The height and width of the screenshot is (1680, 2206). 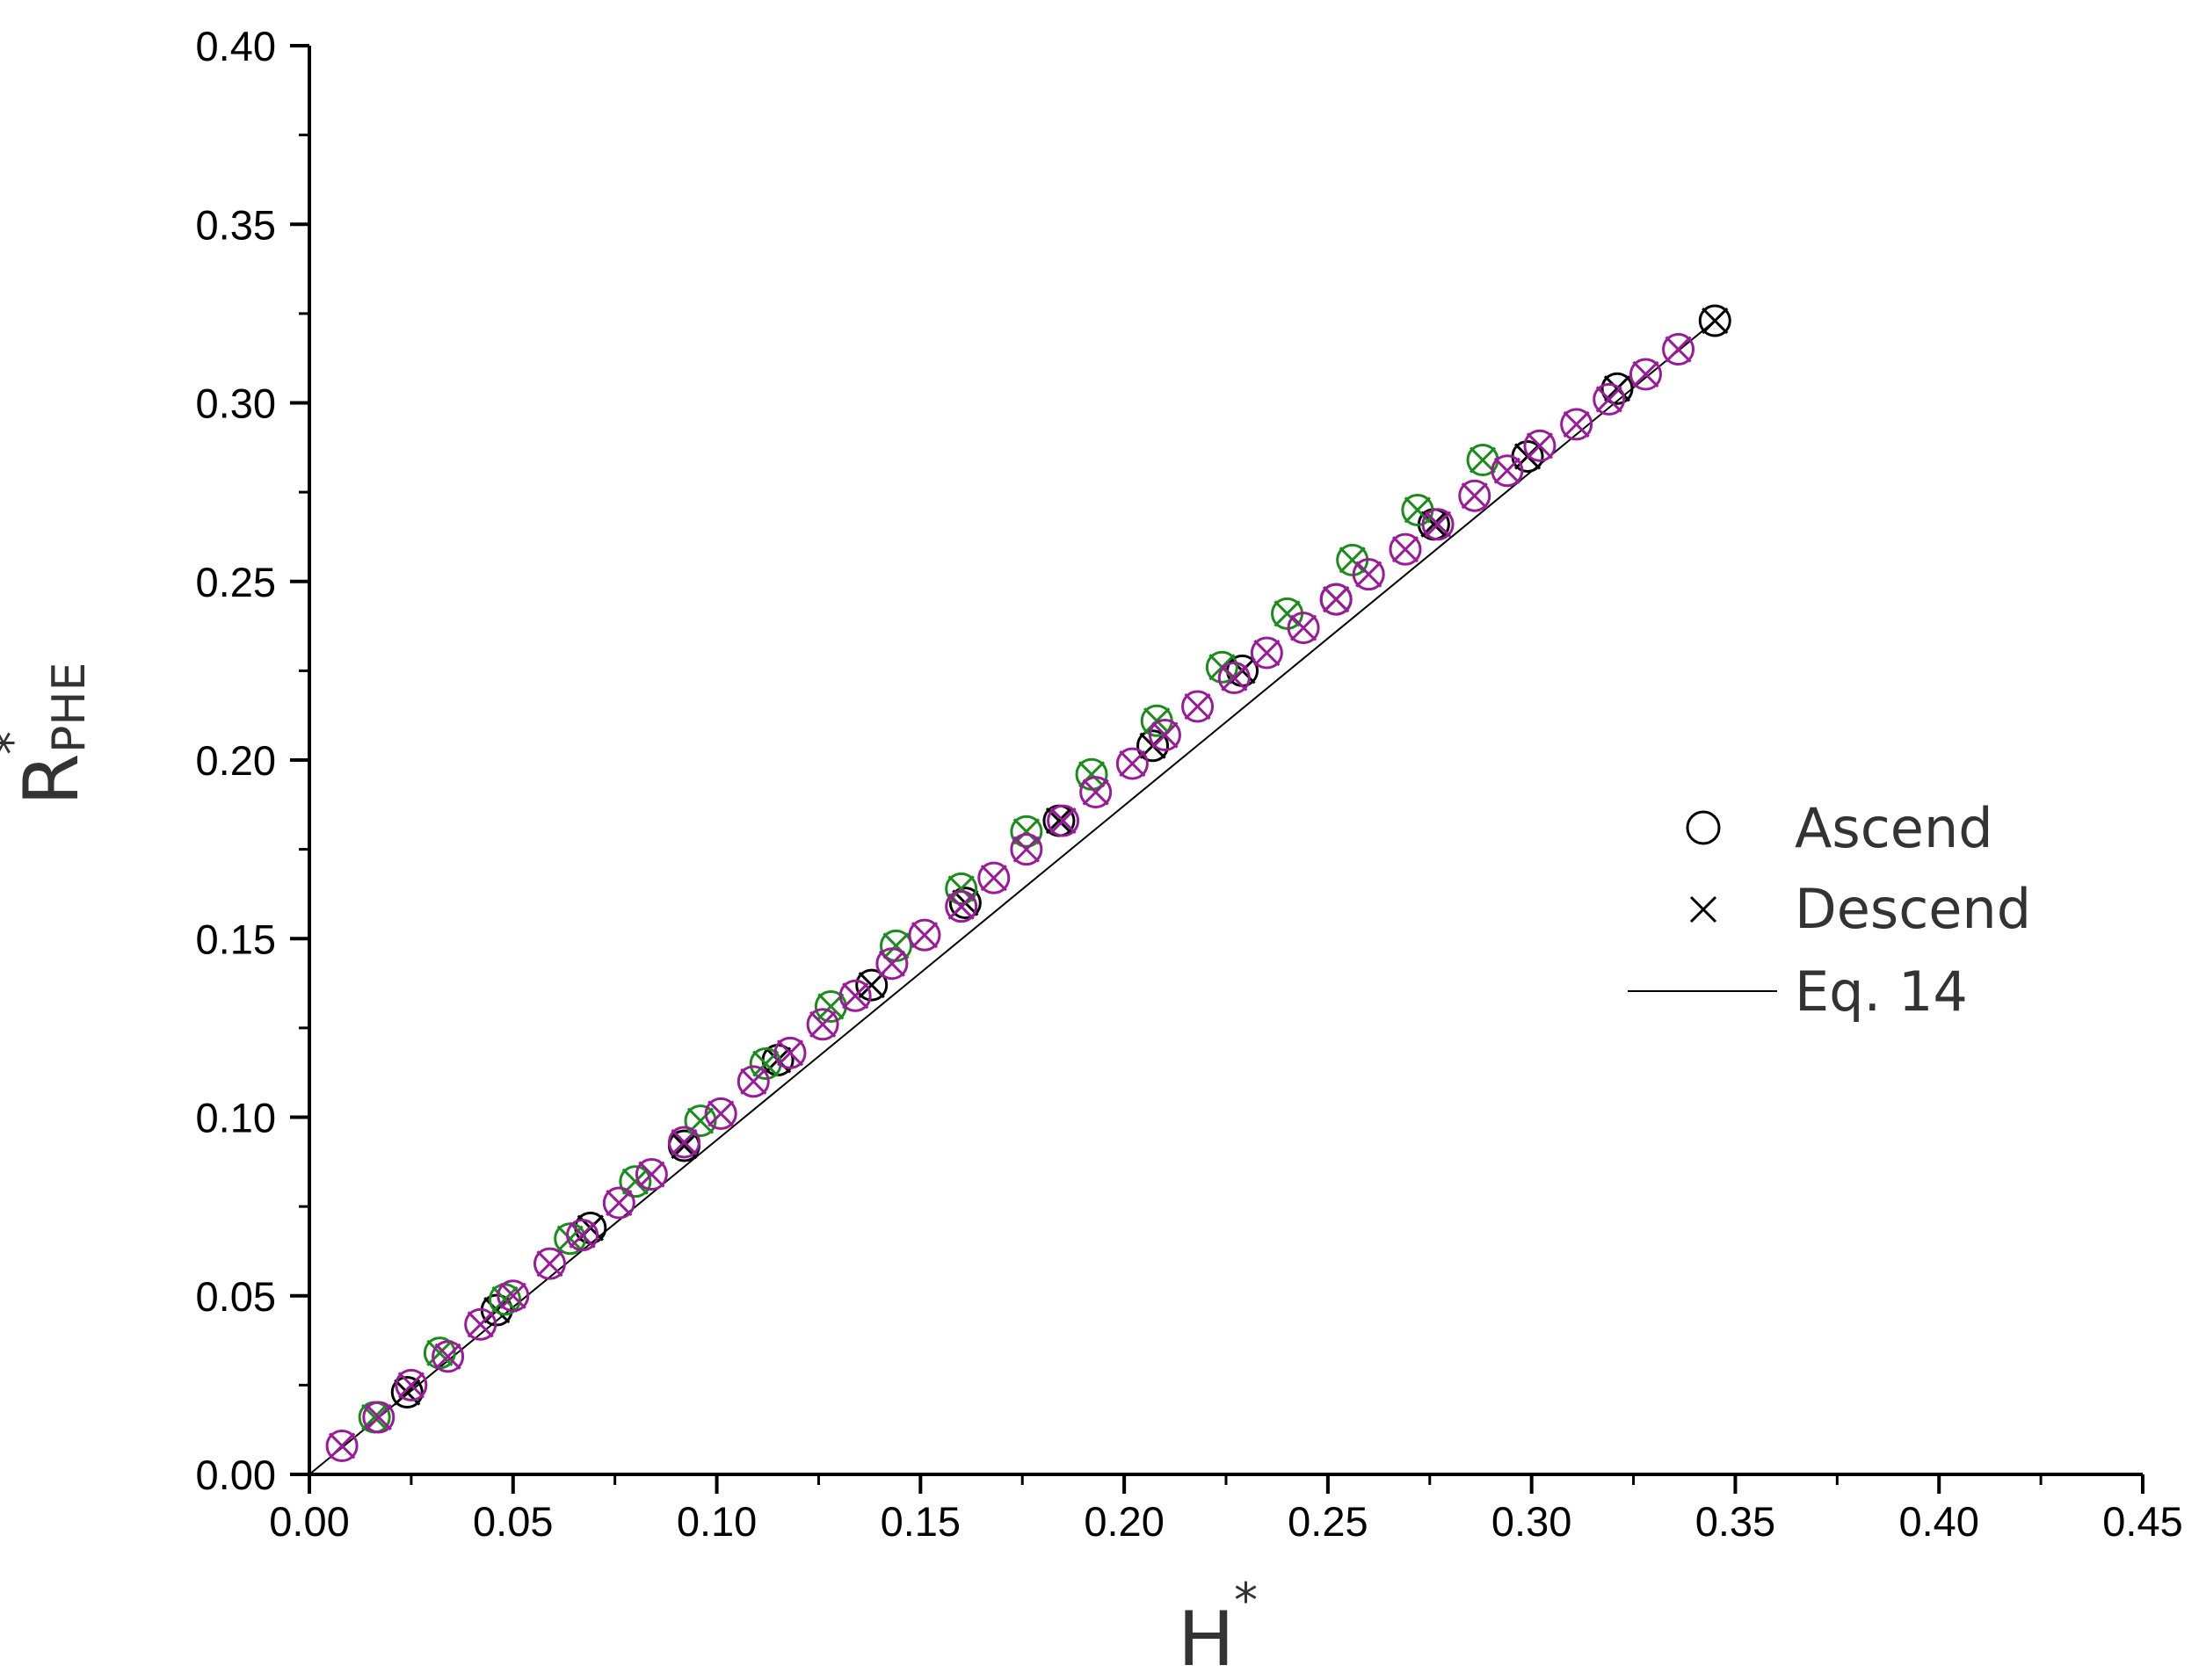 What do you see at coordinates (52, 779) in the screenshot?
I see `y-axis-title-base: R` at bounding box center [52, 779].